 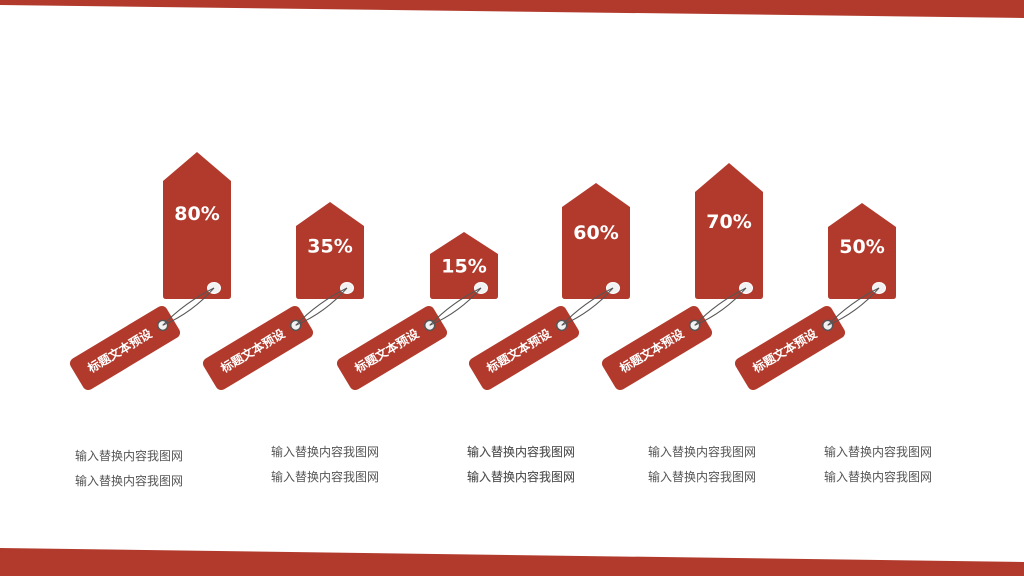 I want to click on tag-value: 50%, so click(x=861, y=247).